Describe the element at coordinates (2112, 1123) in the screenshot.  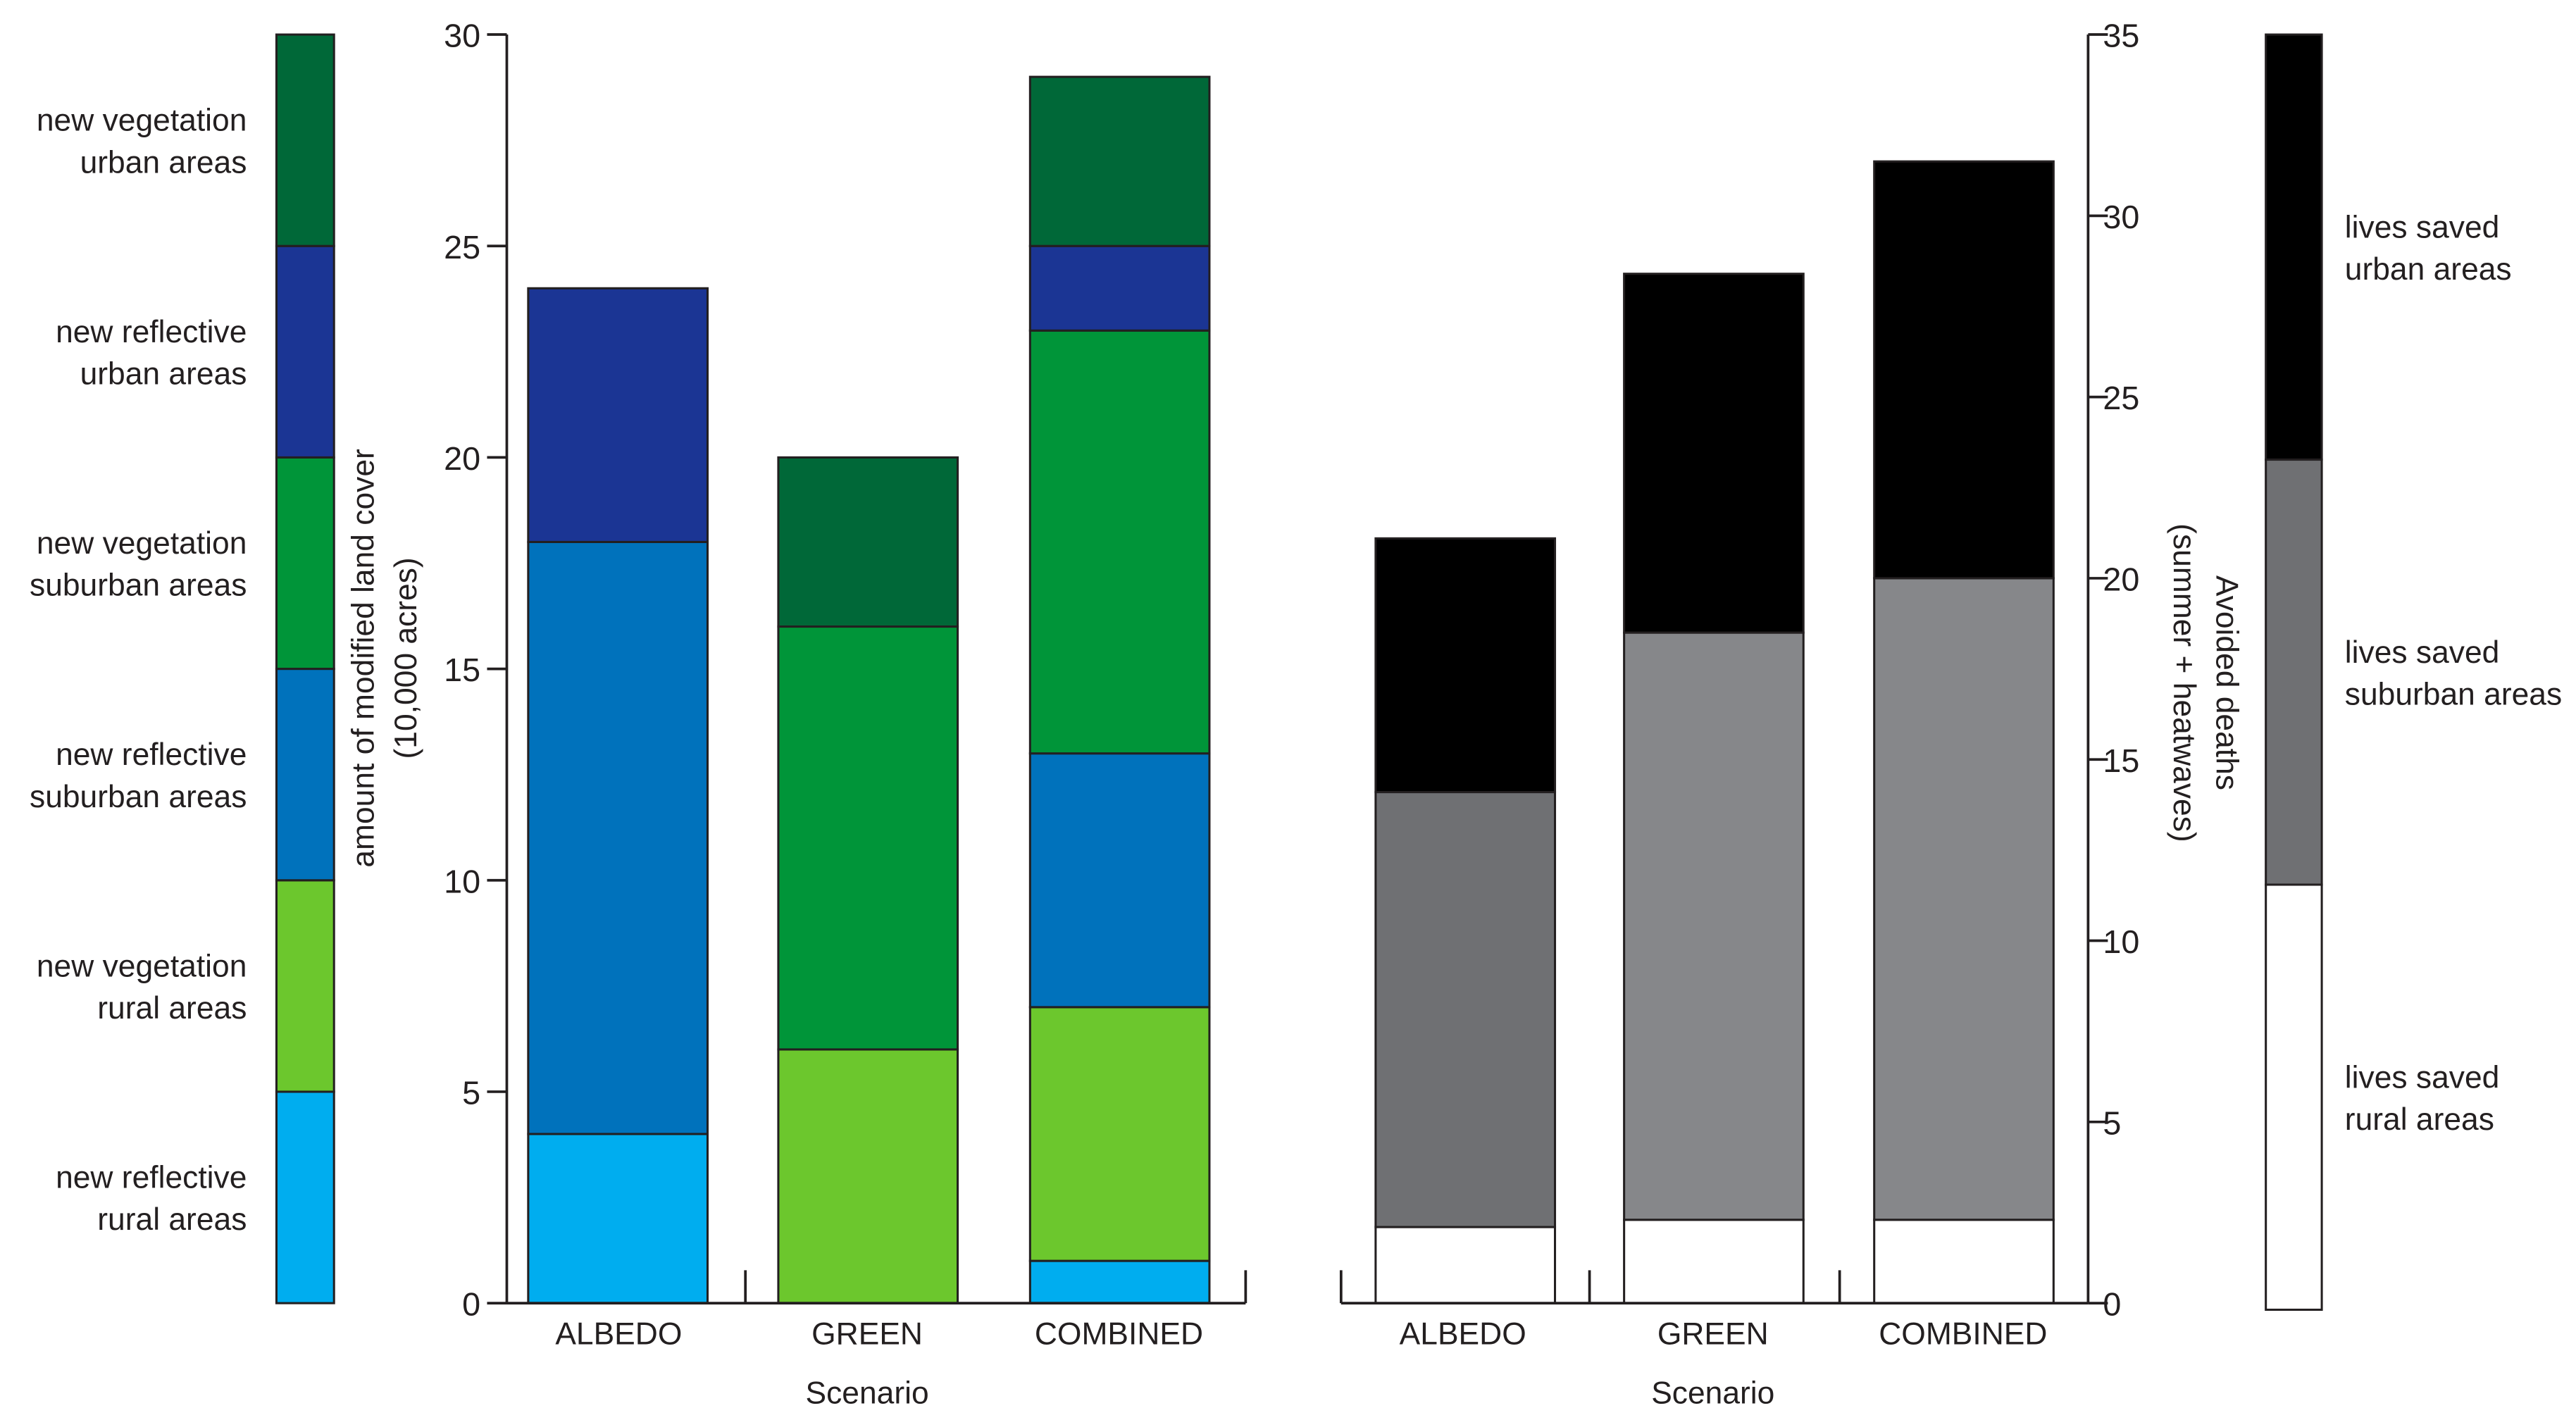
I see `avoided-deaths-y-tick-label: 5` at that location.